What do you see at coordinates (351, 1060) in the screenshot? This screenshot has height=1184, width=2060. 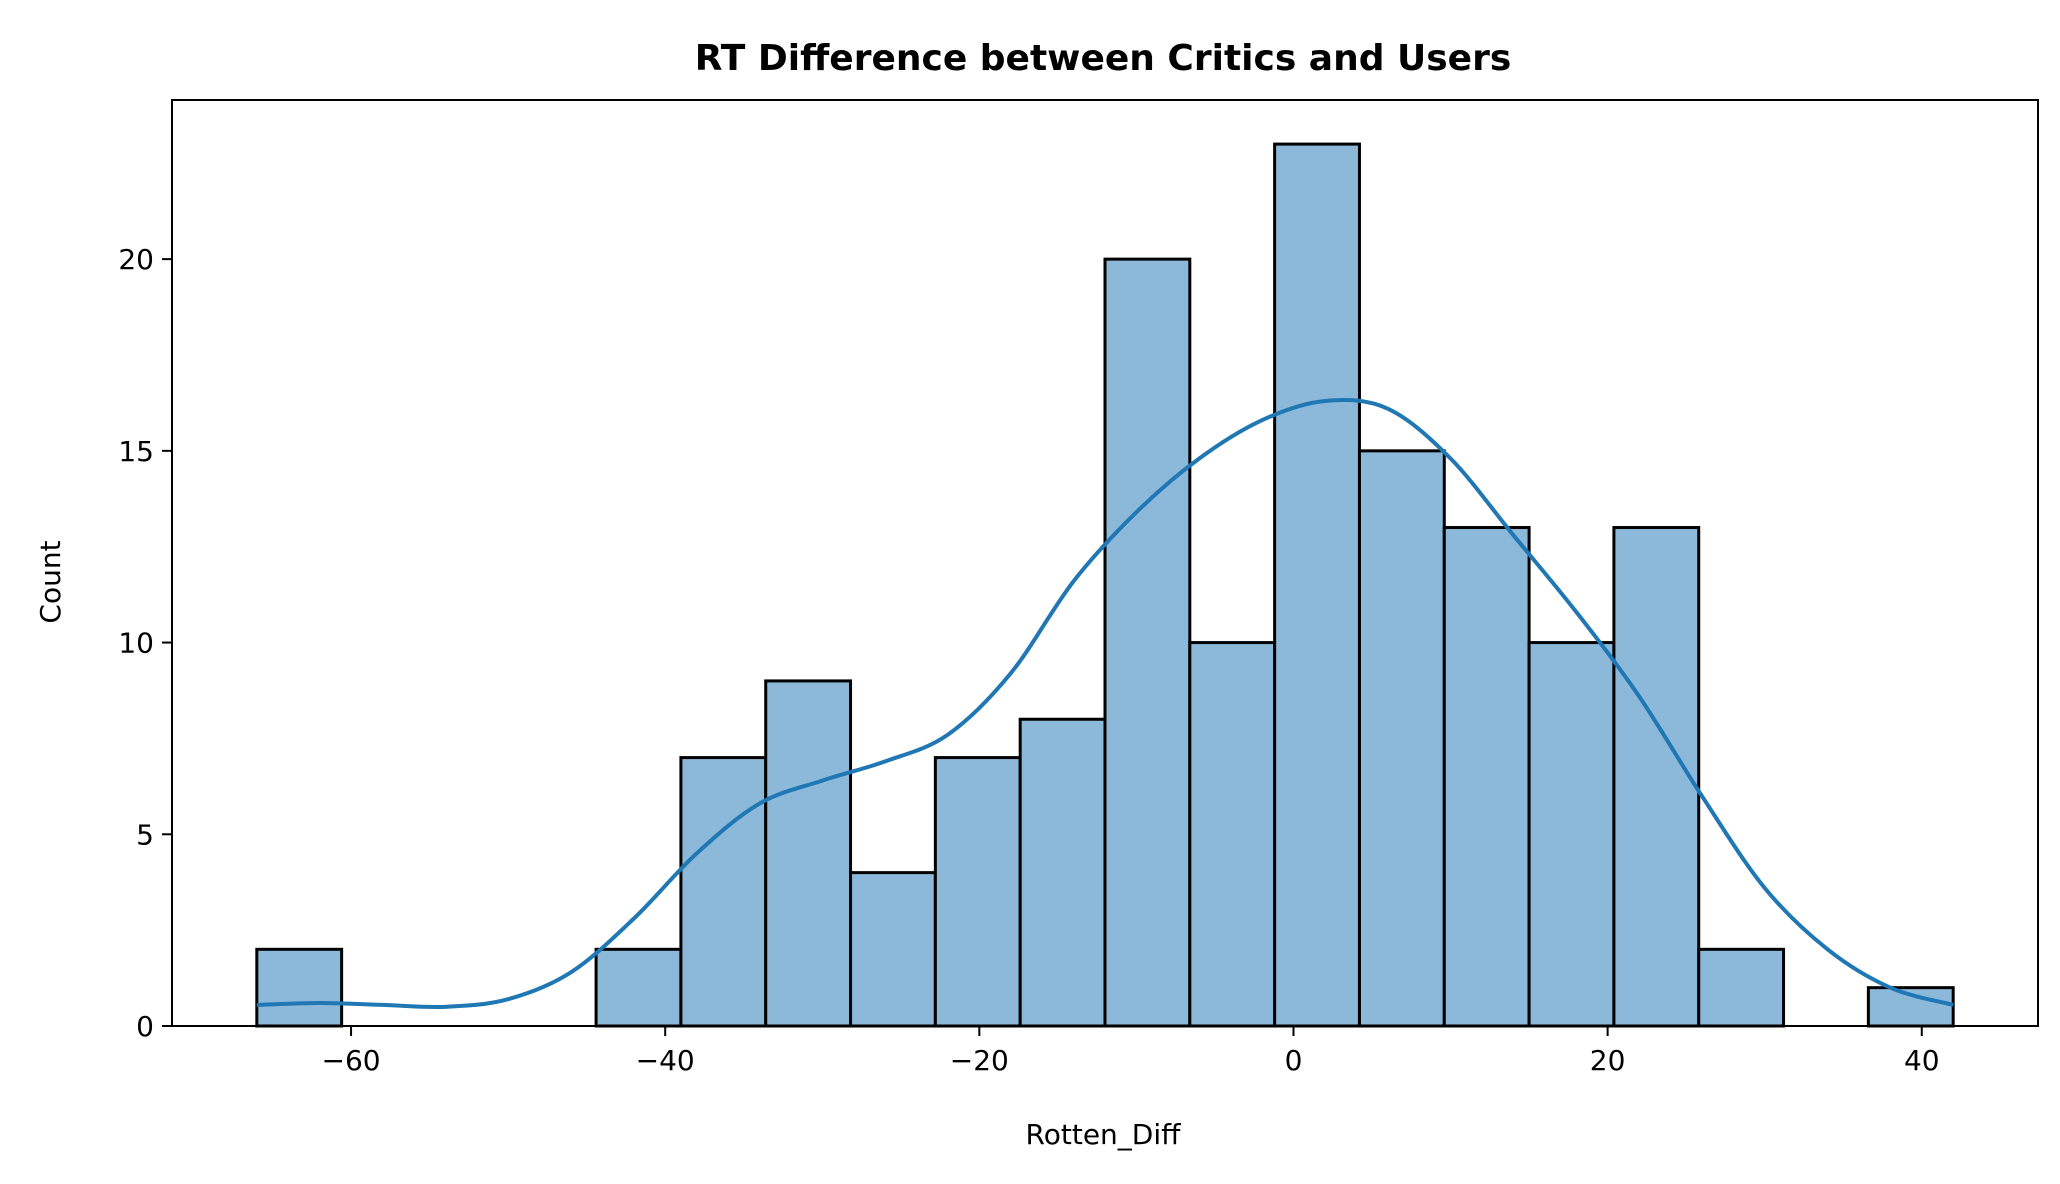 I see `x-tick-label: −60` at bounding box center [351, 1060].